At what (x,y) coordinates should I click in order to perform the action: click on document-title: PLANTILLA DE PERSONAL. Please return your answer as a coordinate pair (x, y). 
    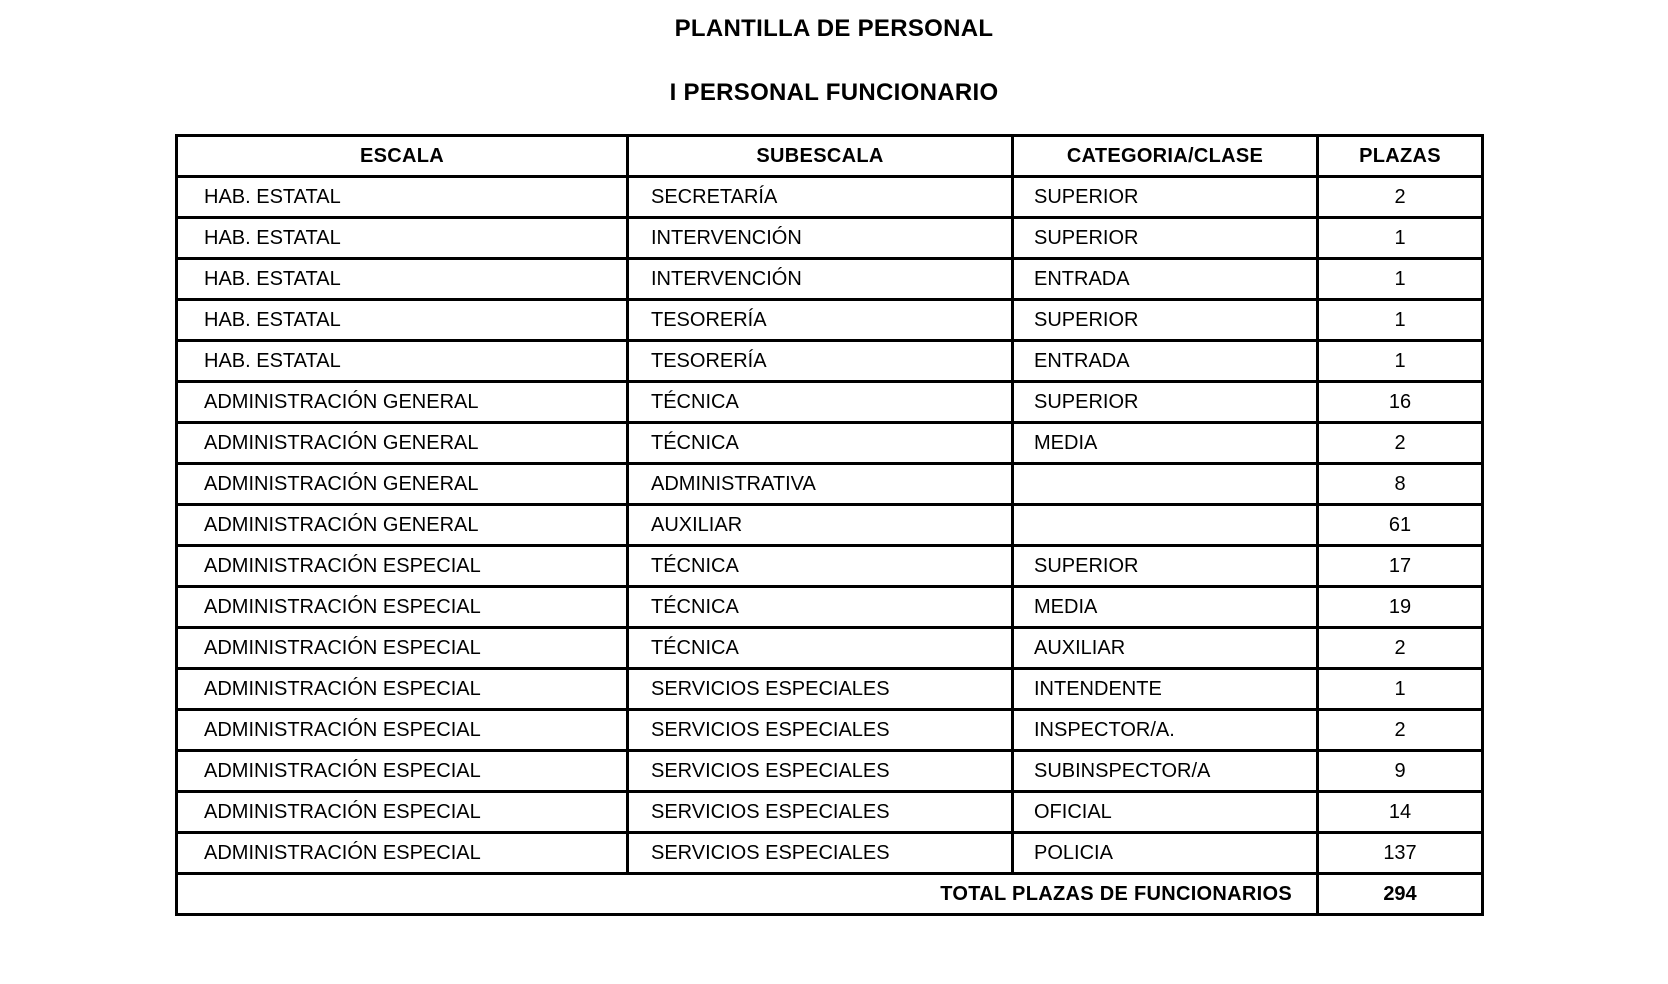
    Looking at the image, I should click on (834, 28).